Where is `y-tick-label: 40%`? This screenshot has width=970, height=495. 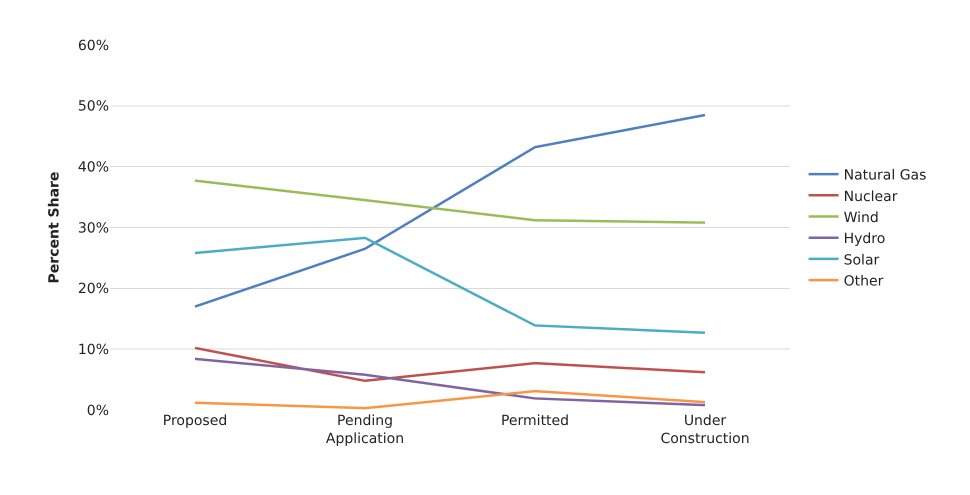
y-tick-label: 40% is located at coordinates (93, 168).